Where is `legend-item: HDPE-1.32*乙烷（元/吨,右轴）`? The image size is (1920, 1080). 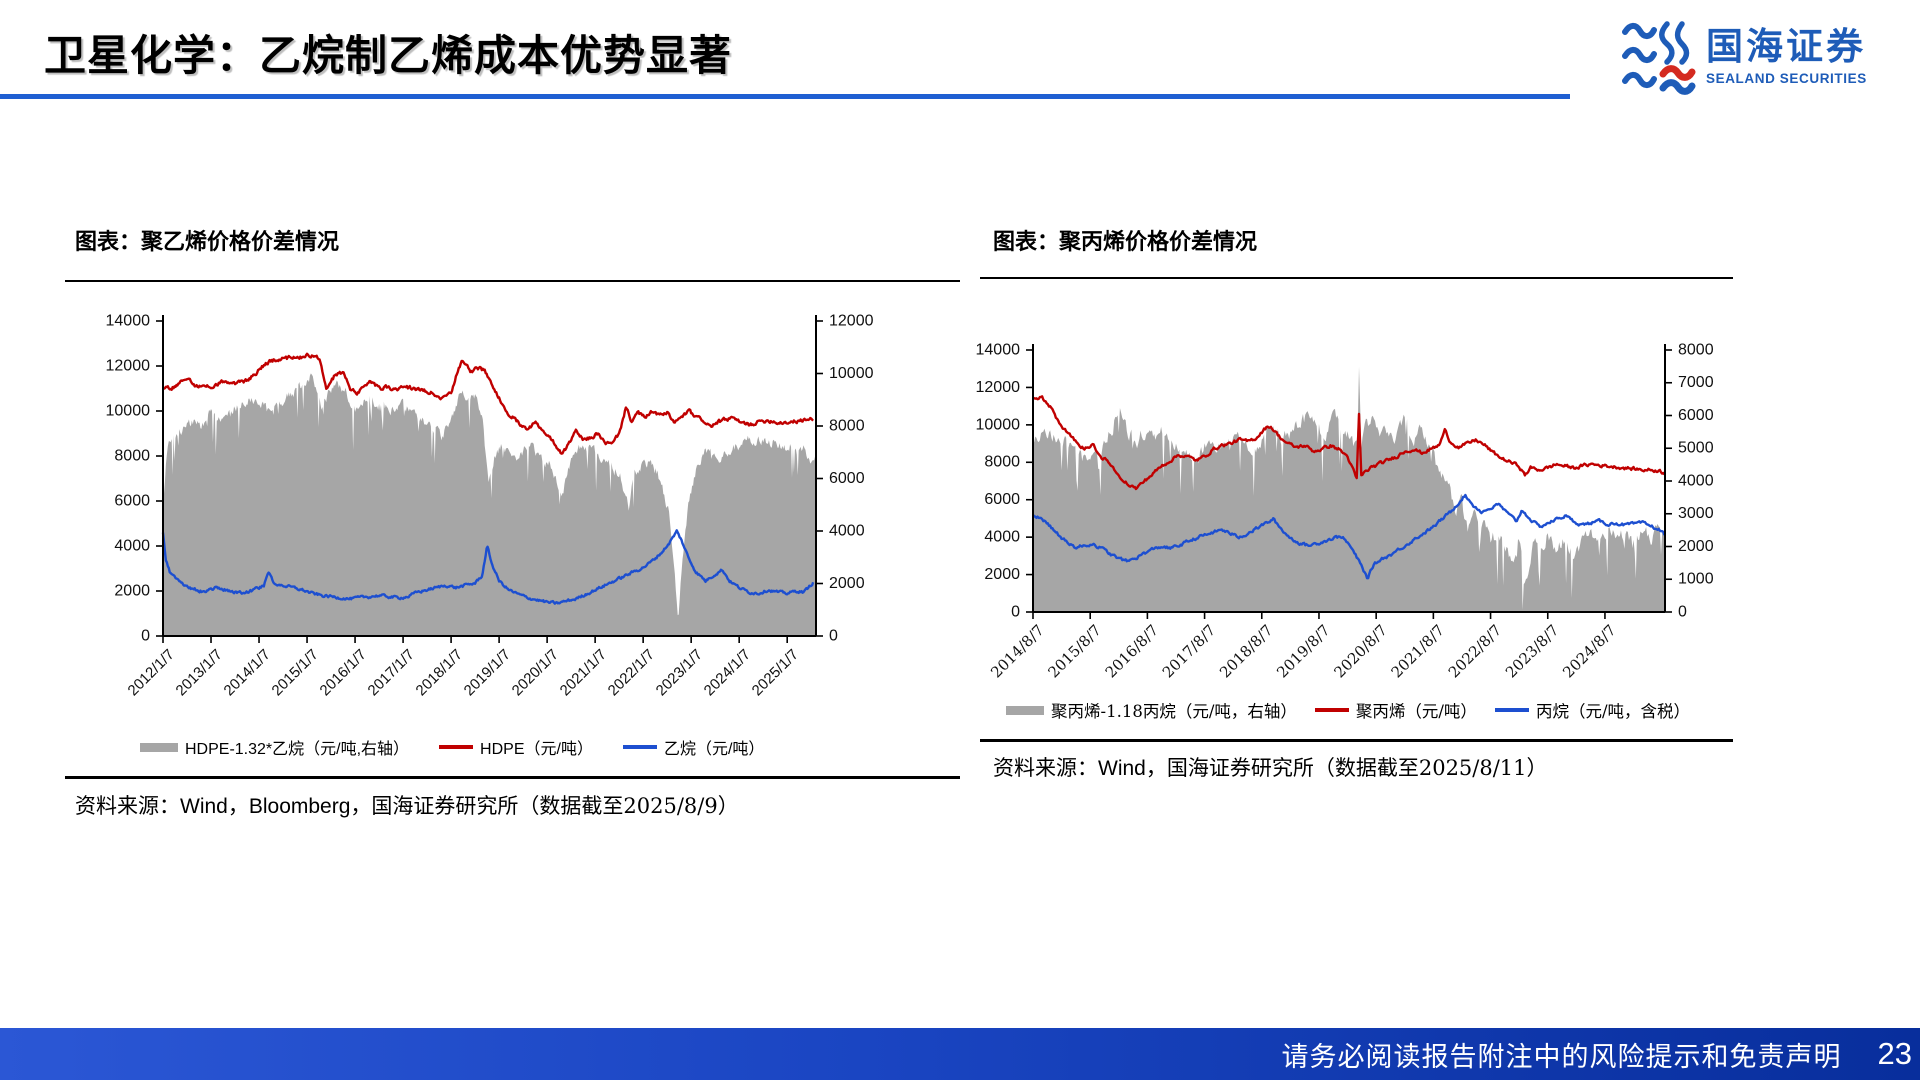
legend-item: HDPE-1.32*乙烷（元/吨,右轴） is located at coordinates (274, 747).